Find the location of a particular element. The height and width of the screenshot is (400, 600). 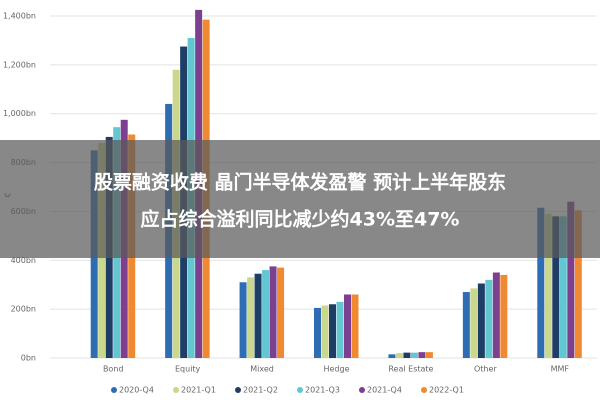

y-tick-label: 200bn is located at coordinates (23, 309).